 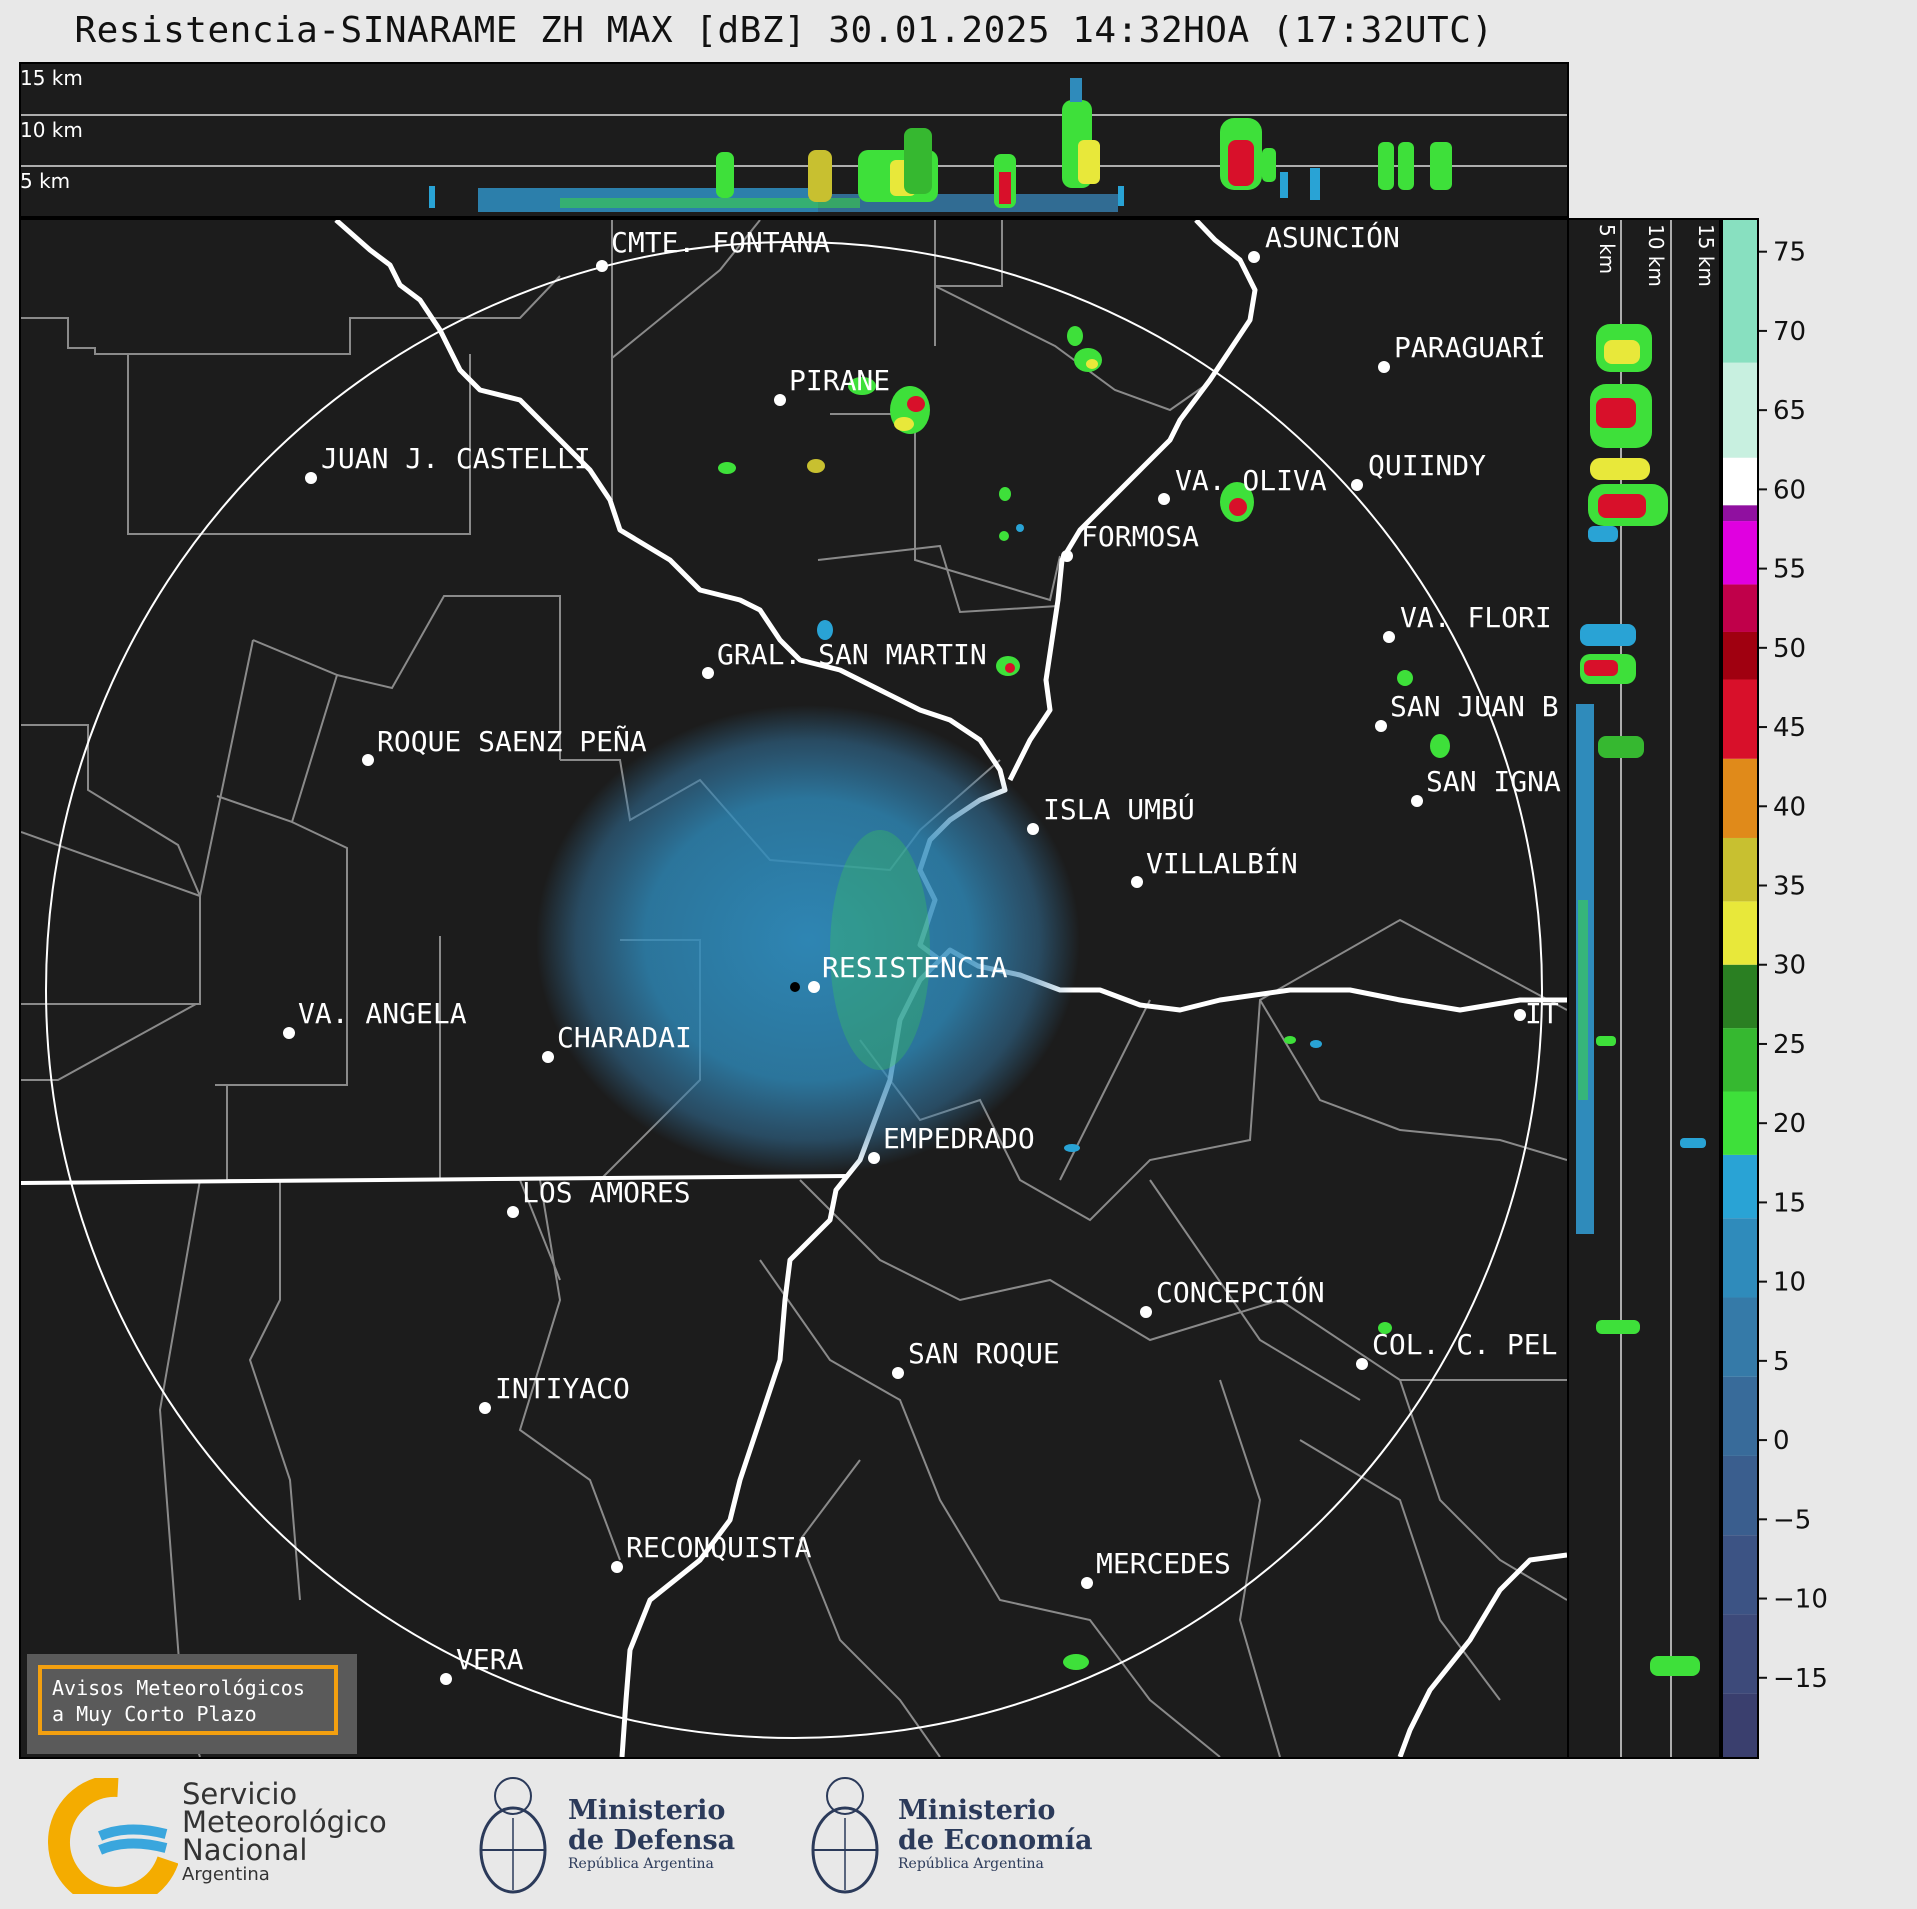 What do you see at coordinates (971, 1864) in the screenshot?
I see `economia-sub: República Argentina` at bounding box center [971, 1864].